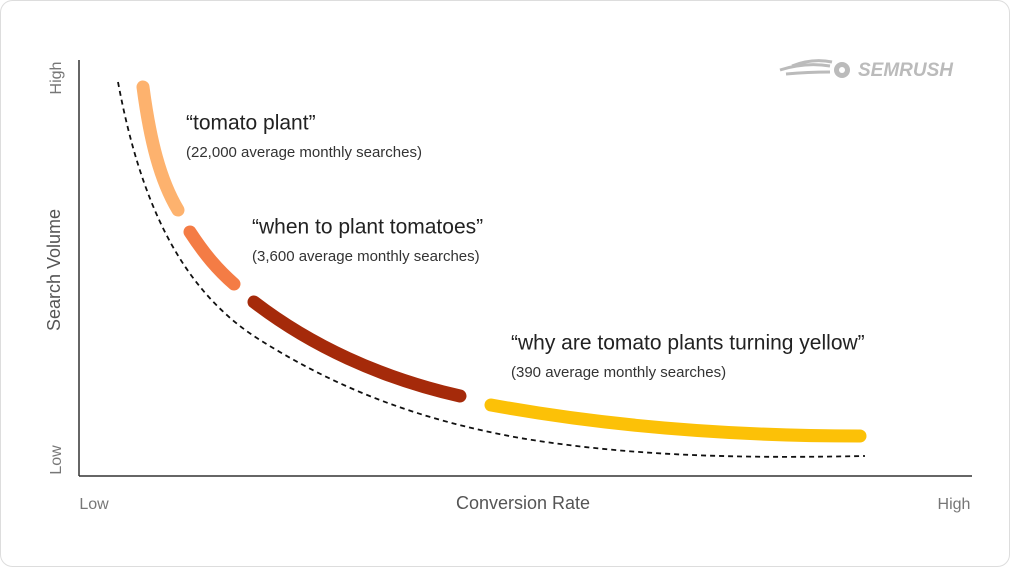 Image resolution: width=1010 pixels, height=567 pixels. I want to click on annotation-title: “when to plant tomatoes”, so click(367, 227).